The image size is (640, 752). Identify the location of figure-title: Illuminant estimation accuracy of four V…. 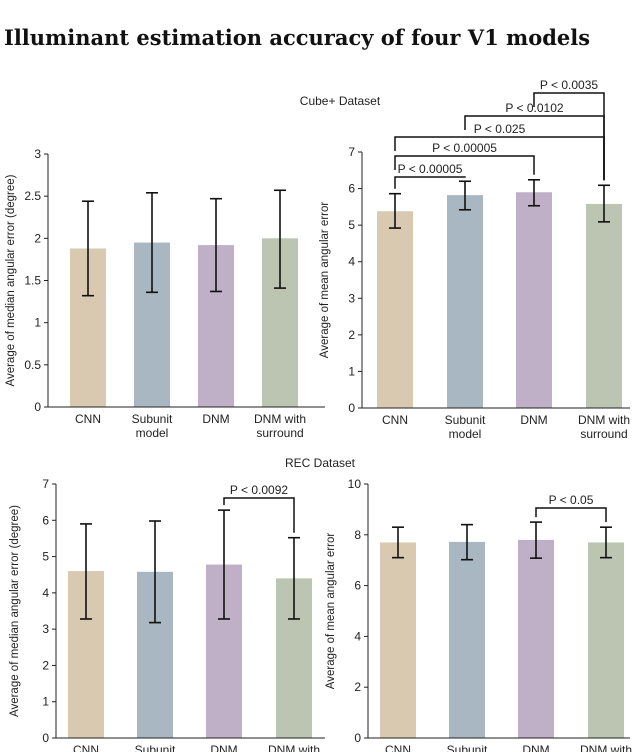
(297, 37).